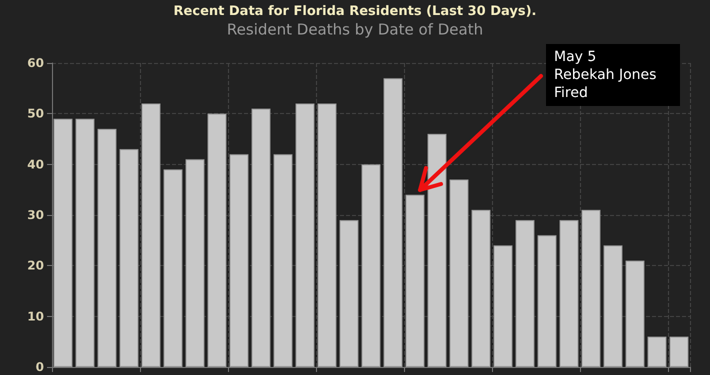 The height and width of the screenshot is (375, 710). Describe the element at coordinates (35, 215) in the screenshot. I see `y-tick-label: 30` at that location.